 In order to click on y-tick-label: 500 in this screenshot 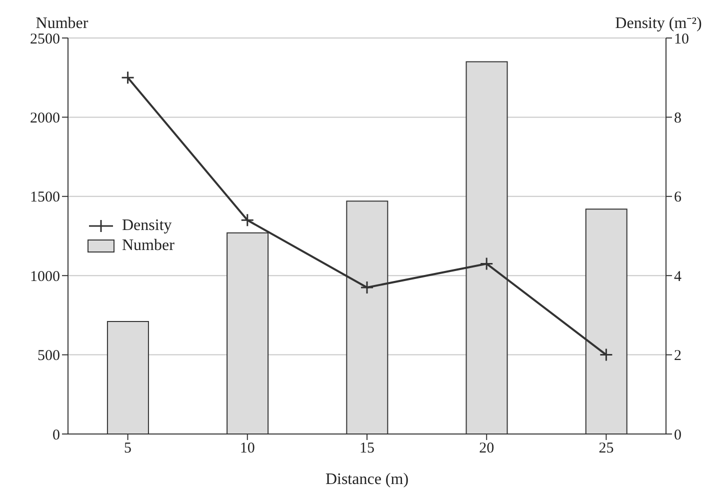, I will do `click(49, 356)`.